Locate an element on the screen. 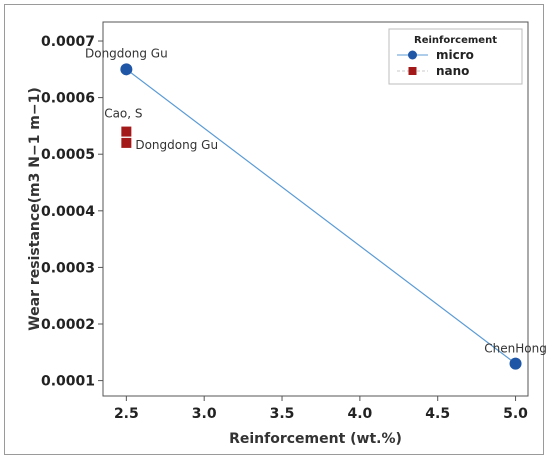 This screenshot has height=461, width=550. legend-item-micro: micro is located at coordinates (455, 55).